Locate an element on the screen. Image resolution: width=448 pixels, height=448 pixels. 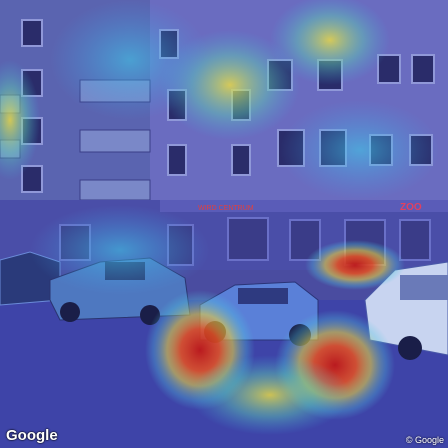
sign-strip is located at coordinates (304, 206).